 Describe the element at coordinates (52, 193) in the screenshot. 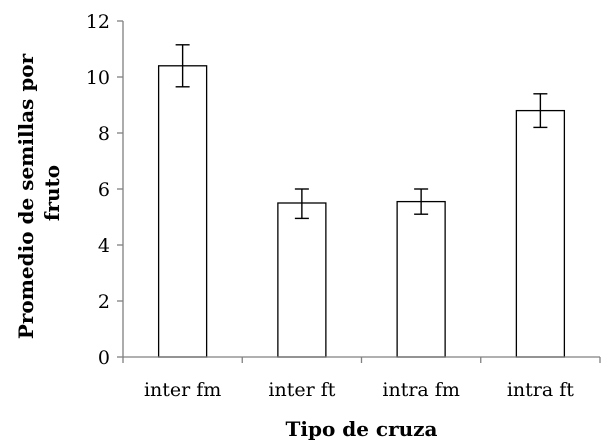

I see `y-axis-title-line-2: fruto` at that location.